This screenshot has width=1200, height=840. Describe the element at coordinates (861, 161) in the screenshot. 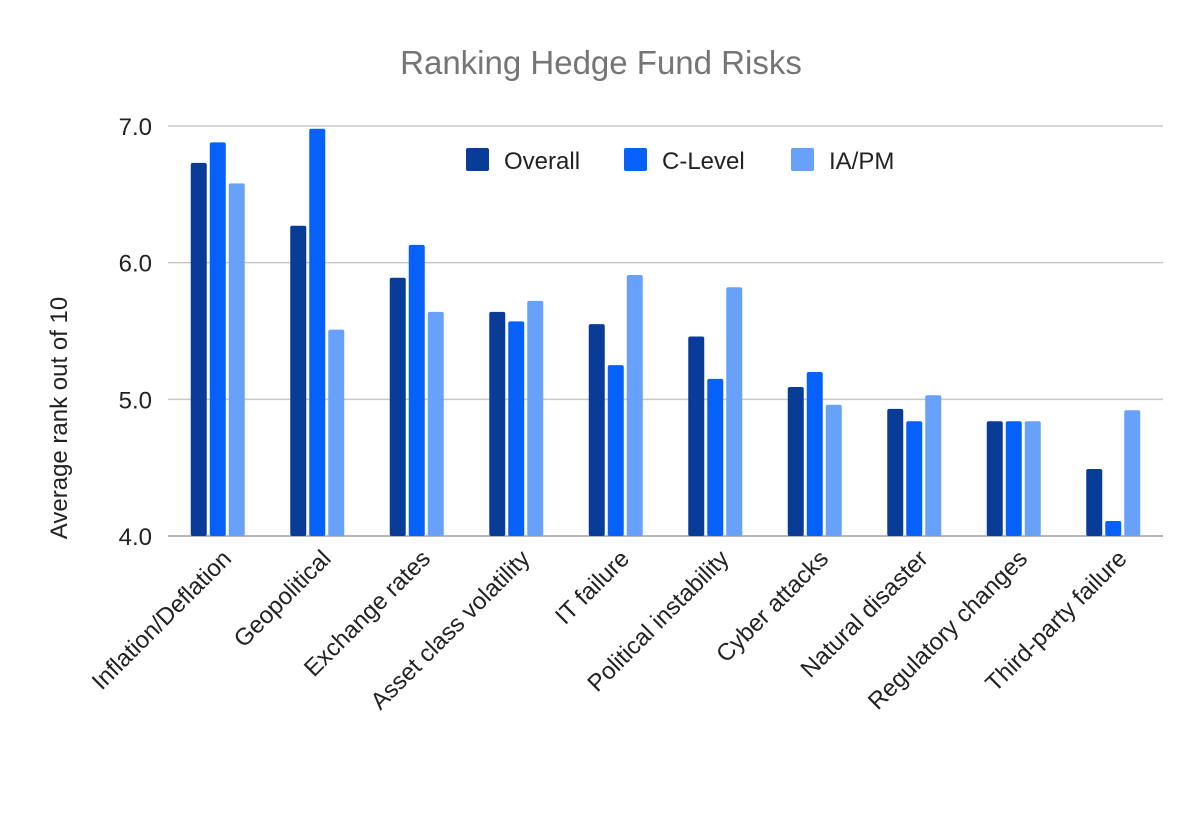

I see `legend-label: IA/PM` at that location.